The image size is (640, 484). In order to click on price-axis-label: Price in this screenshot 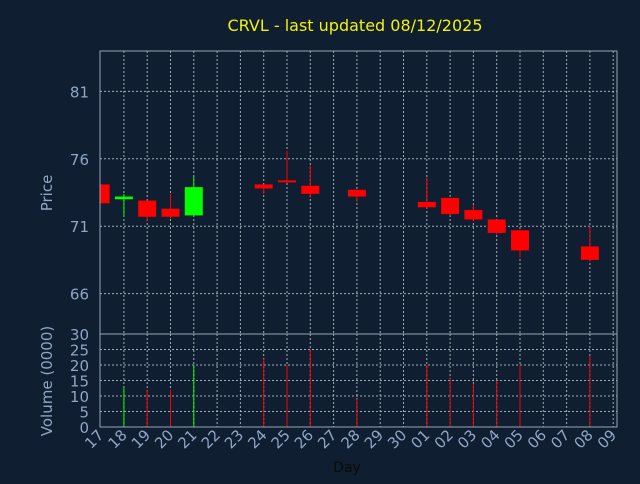, I will do `click(47, 193)`.